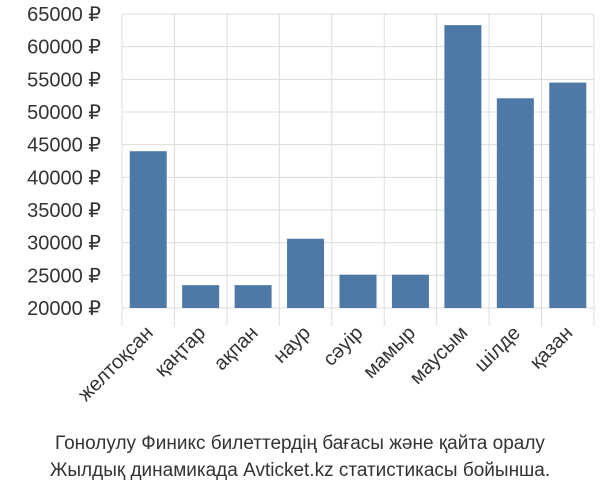 This screenshot has width=600, height=500. Describe the element at coordinates (64, 146) in the screenshot. I see `y-tick-label: 45000 ₽` at that location.